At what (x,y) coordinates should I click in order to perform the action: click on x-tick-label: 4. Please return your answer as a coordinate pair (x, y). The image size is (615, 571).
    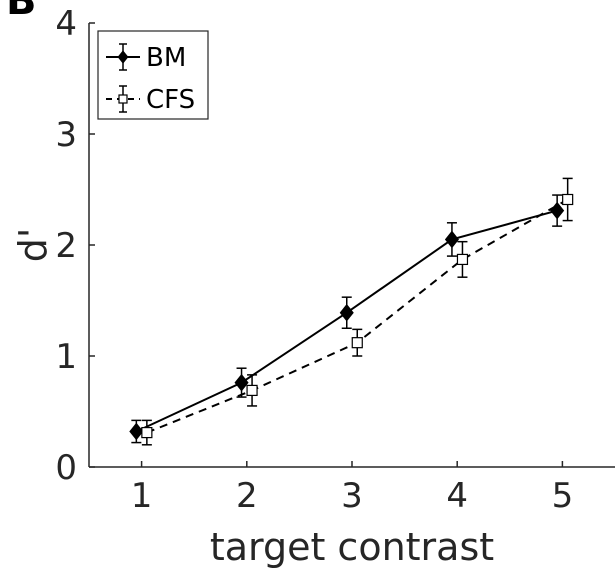
    Looking at the image, I should click on (457, 496).